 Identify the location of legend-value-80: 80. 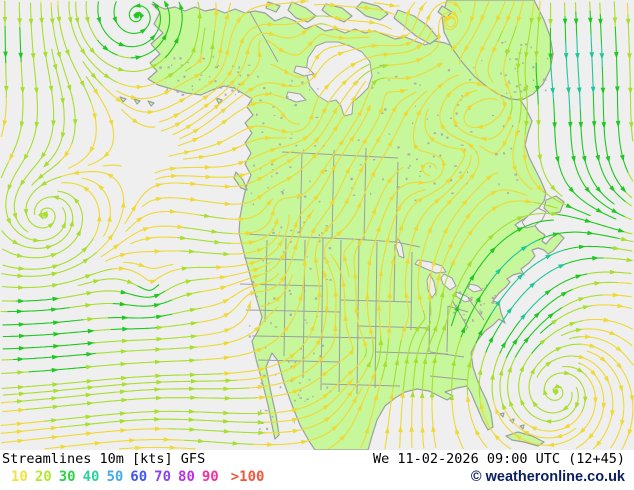
(186, 477).